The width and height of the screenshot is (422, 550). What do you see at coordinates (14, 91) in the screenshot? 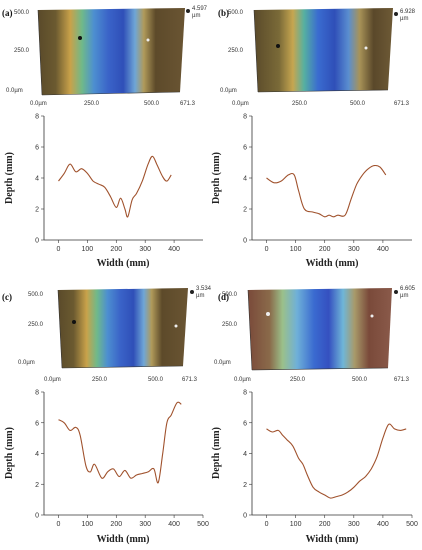
I see `img-ytick-a-0: 0.0µm` at bounding box center [14, 91].